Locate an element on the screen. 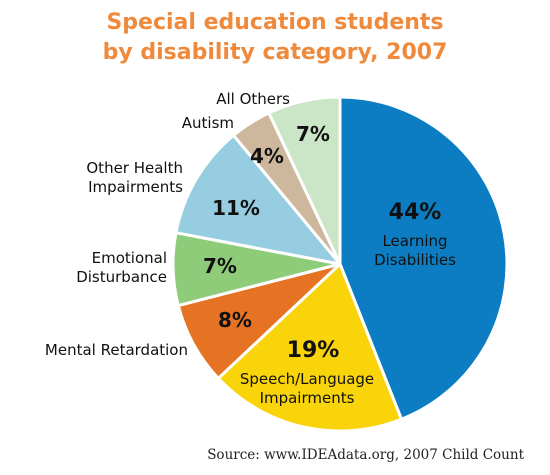  pie-slice-all-others is located at coordinates (304, 180).